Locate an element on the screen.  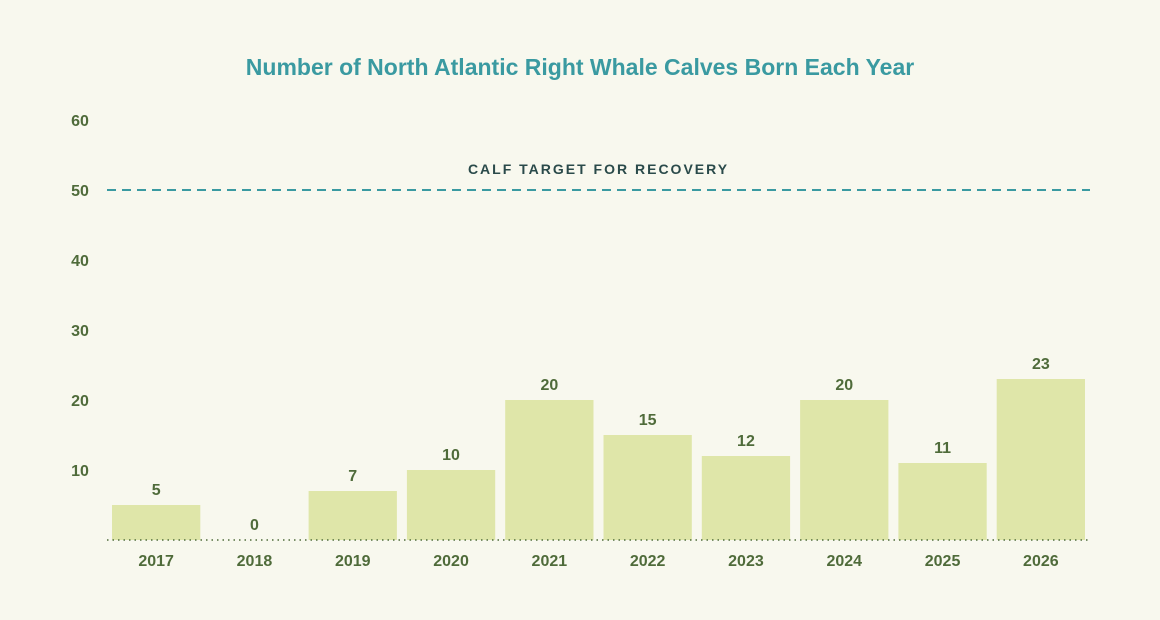
y-tick-label: 30 is located at coordinates (80, 331).